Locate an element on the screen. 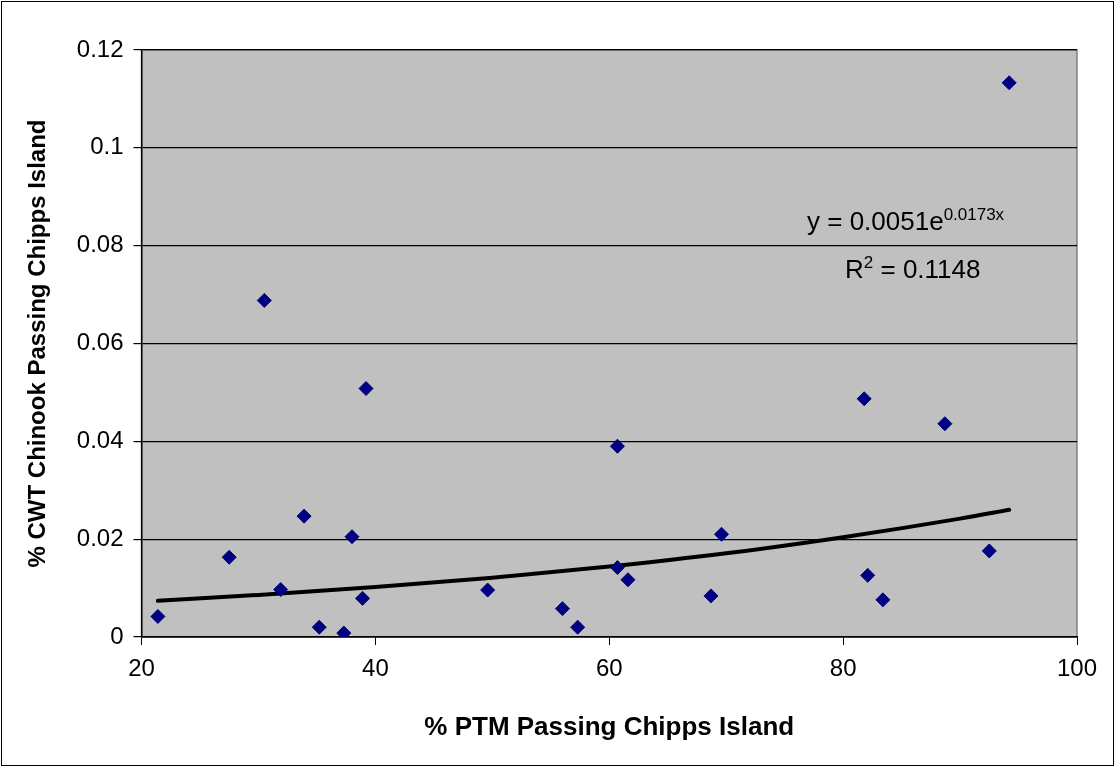 This screenshot has width=1115, height=767. x-tick-label: 60 is located at coordinates (609, 668).